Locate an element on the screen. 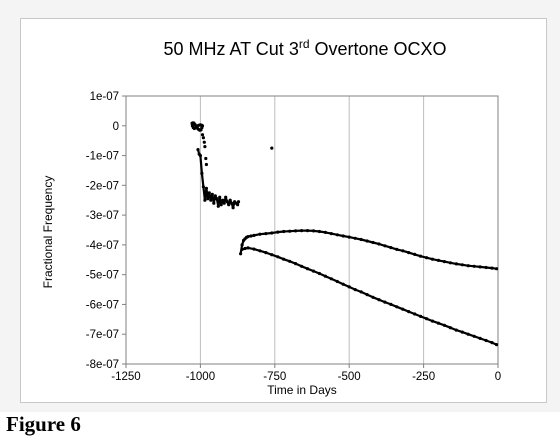 This screenshot has height=446, width=560. y-tick-label: 1e-07 is located at coordinates (104, 97).